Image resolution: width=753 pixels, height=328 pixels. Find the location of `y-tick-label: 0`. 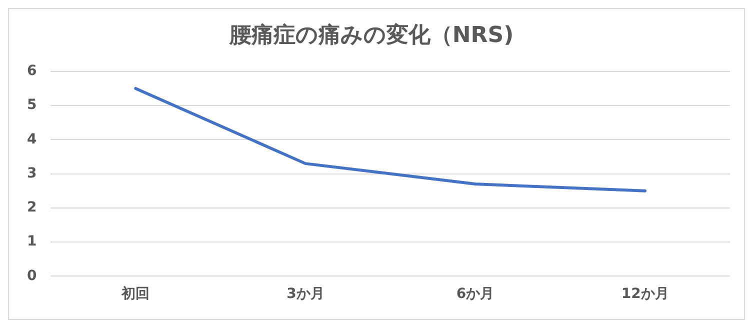

y-tick-label: 0 is located at coordinates (31, 276).